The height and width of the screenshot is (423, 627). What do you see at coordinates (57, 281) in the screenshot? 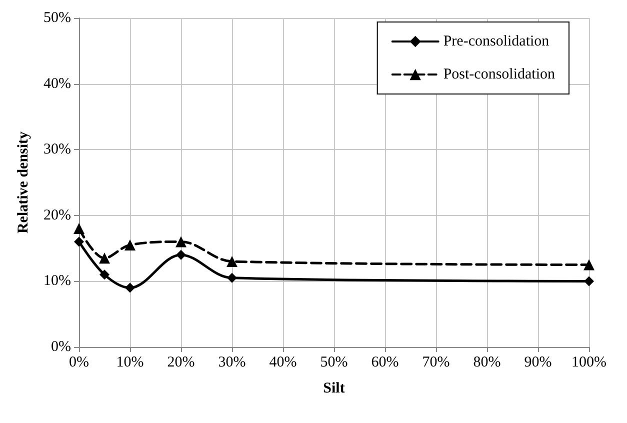
I see `y-tick-label: 10%` at bounding box center [57, 281].